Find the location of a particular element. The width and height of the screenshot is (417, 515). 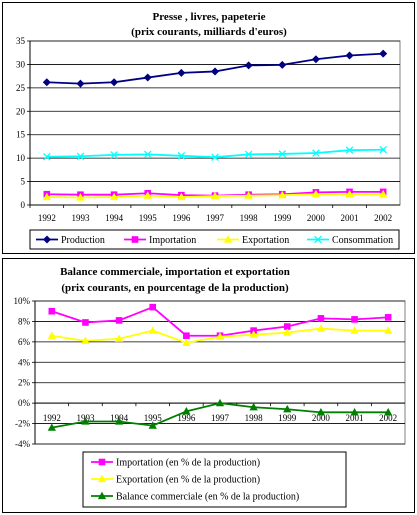

chart-1-ytick-label: 25 is located at coordinates (21, 88).